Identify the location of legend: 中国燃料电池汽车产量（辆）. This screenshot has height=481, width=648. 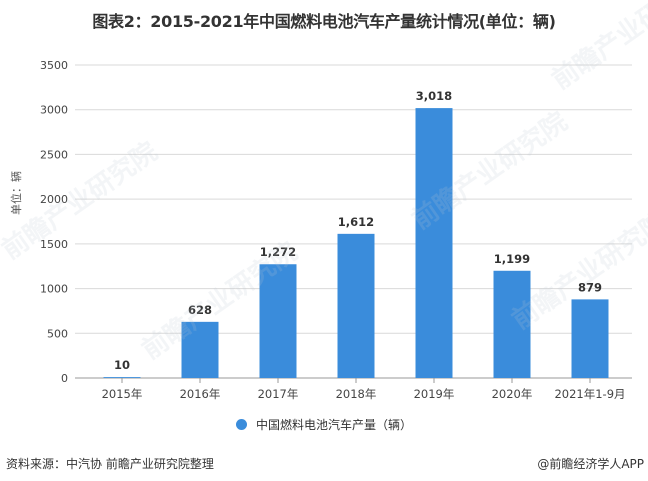
(324, 424).